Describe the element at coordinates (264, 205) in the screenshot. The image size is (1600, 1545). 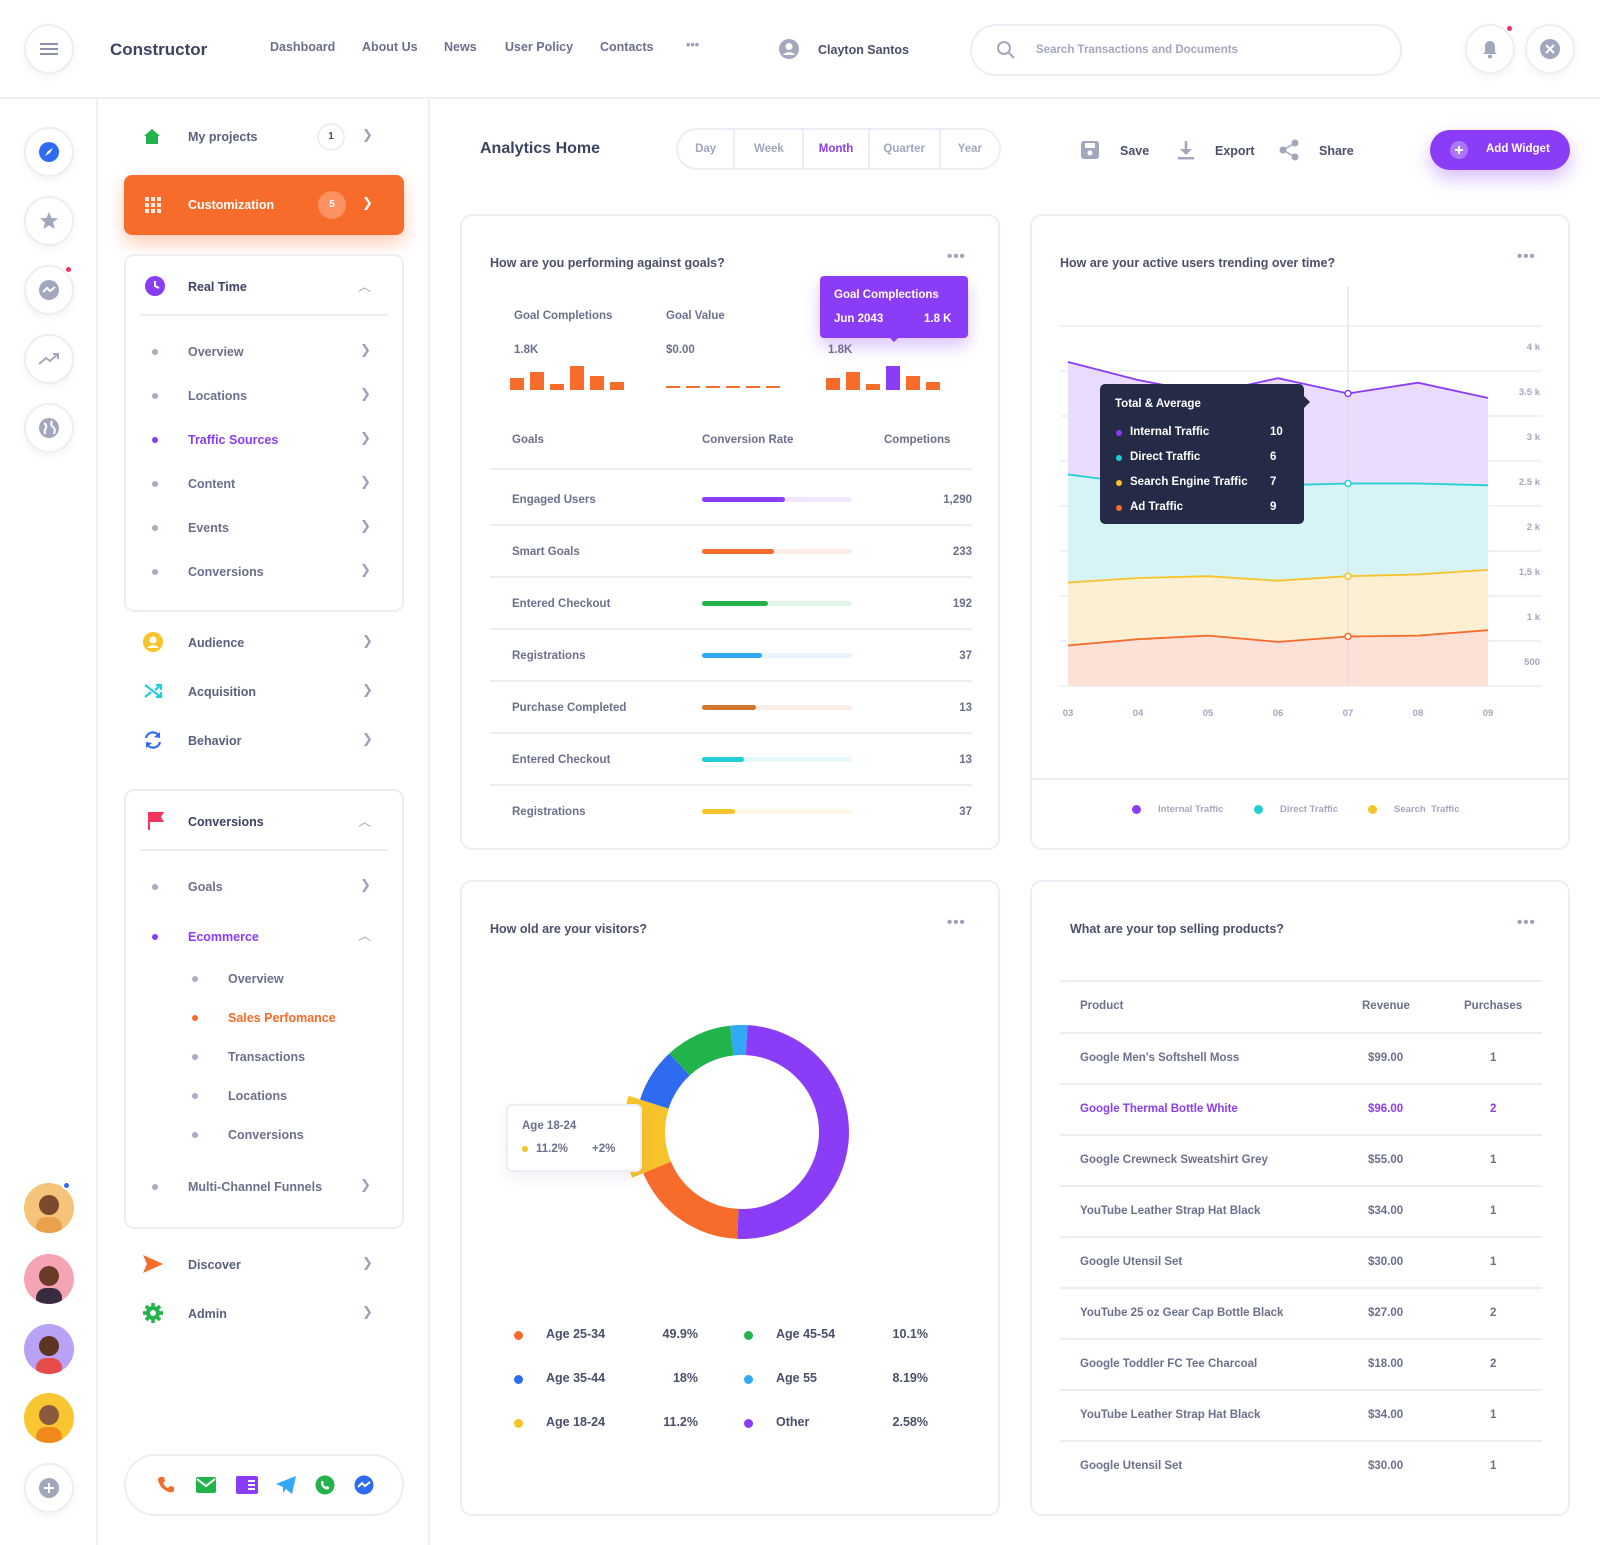
I see `sidebar-item-customization: Customization 5 ❯` at that location.